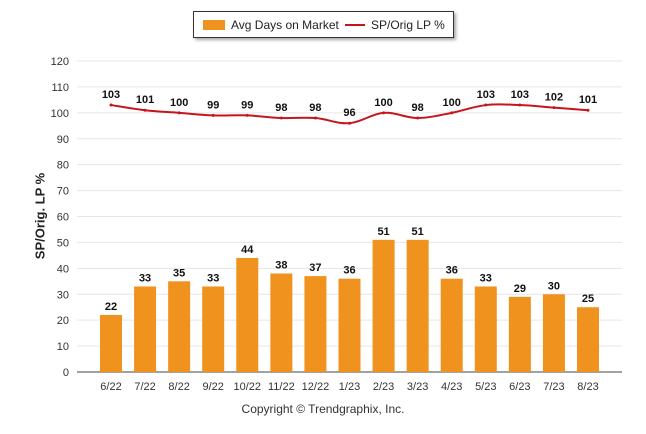 Image resolution: width=646 pixels, height=434 pixels. What do you see at coordinates (66, 373) in the screenshot?
I see `y-tick-label: 0` at bounding box center [66, 373].